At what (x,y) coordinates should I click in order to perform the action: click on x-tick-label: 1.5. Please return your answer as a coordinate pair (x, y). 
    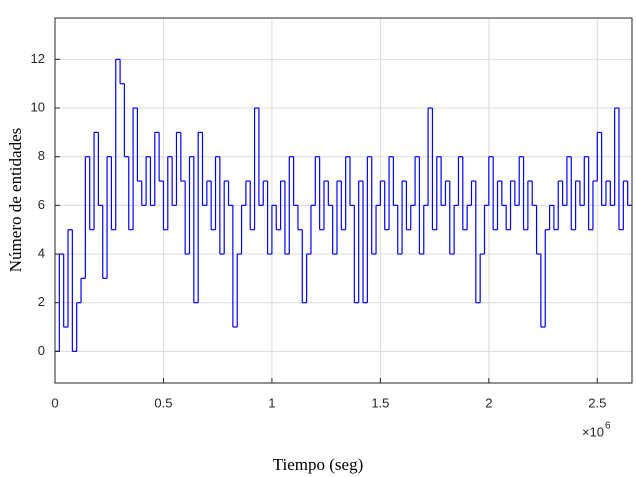
    Looking at the image, I should click on (380, 402).